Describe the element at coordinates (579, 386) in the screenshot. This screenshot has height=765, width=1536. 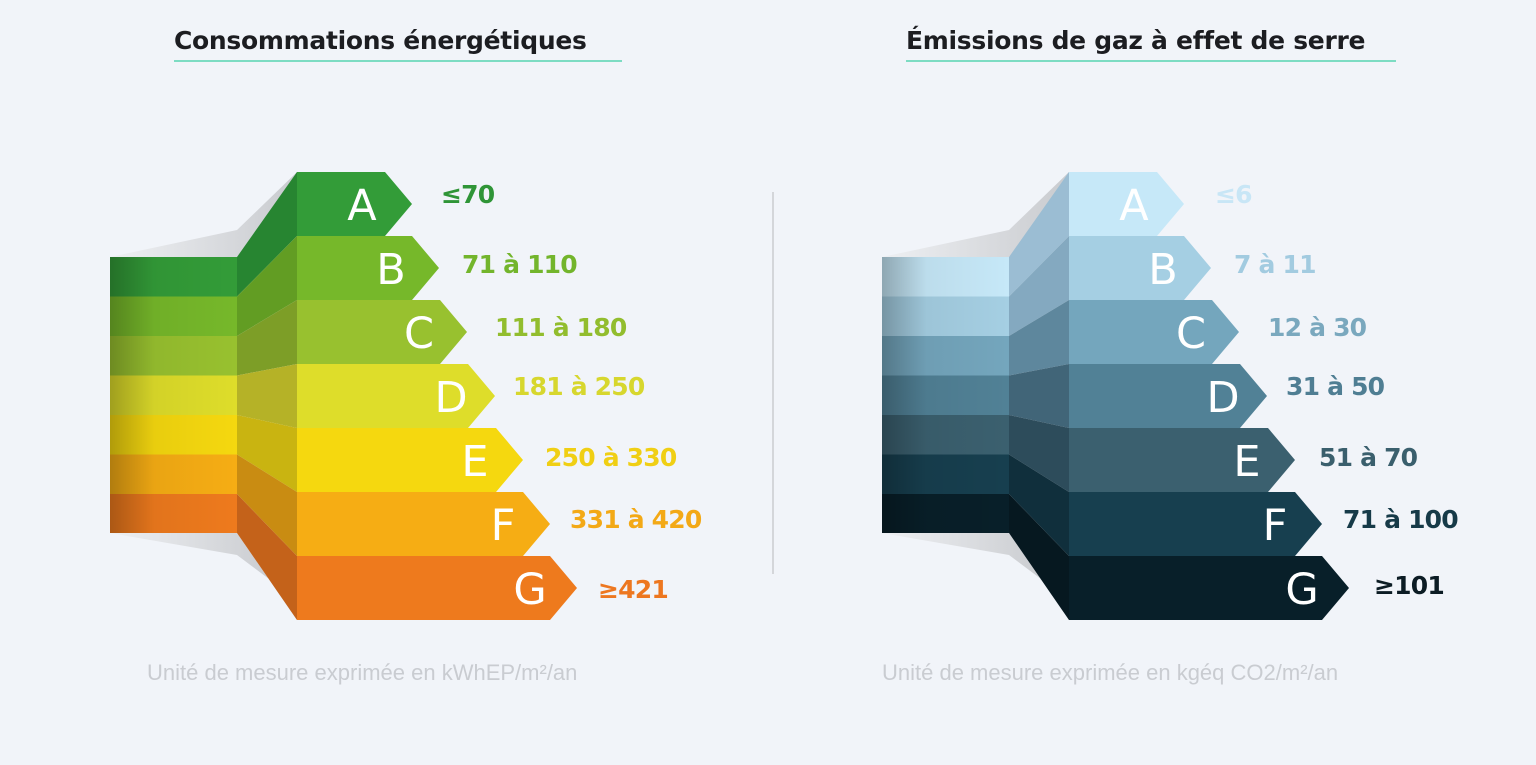
I see `range-label-d: 181 à 250` at that location.